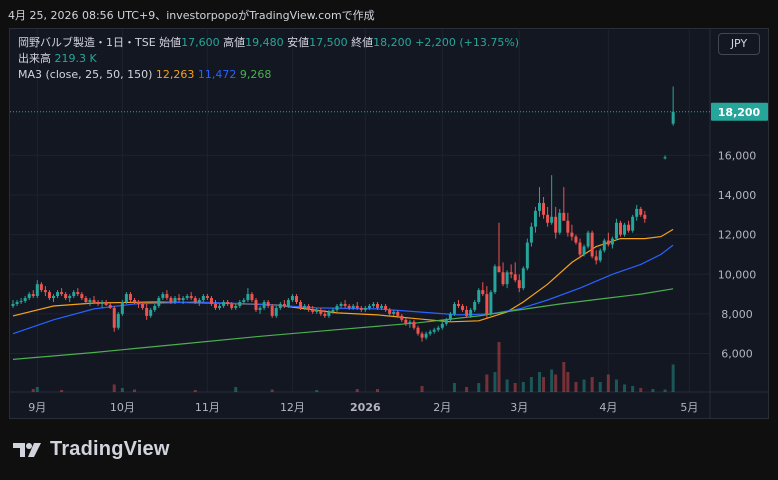 This screenshot has height=480, width=778. What do you see at coordinates (739, 111) in the screenshot?
I see `last-price-badge` at bounding box center [739, 111].